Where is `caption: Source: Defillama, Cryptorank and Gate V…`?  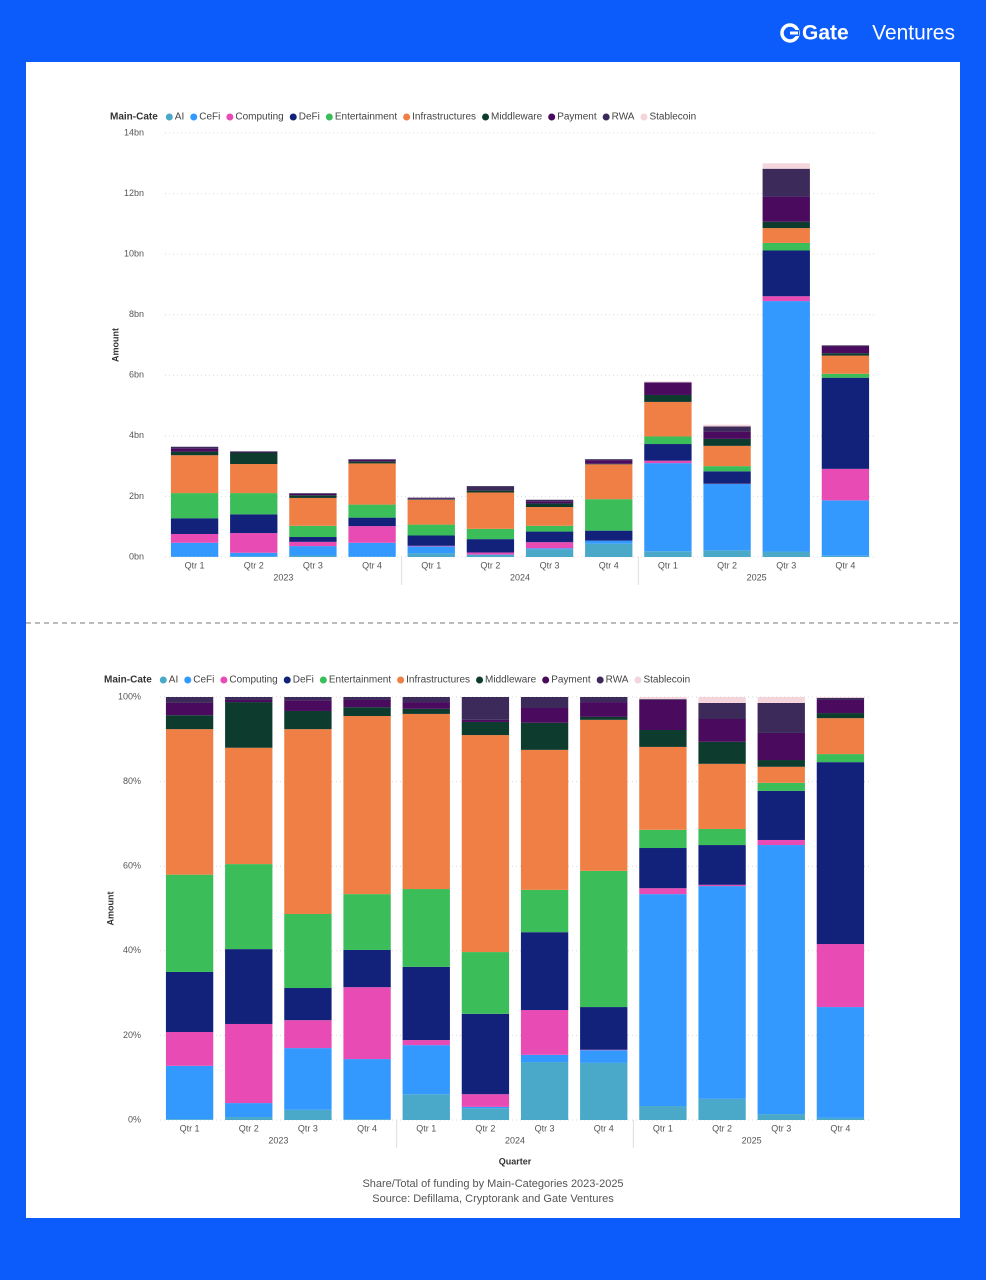 caption: Source: Defillama, Cryptorank and Gate V… is located at coordinates (493, 1199).